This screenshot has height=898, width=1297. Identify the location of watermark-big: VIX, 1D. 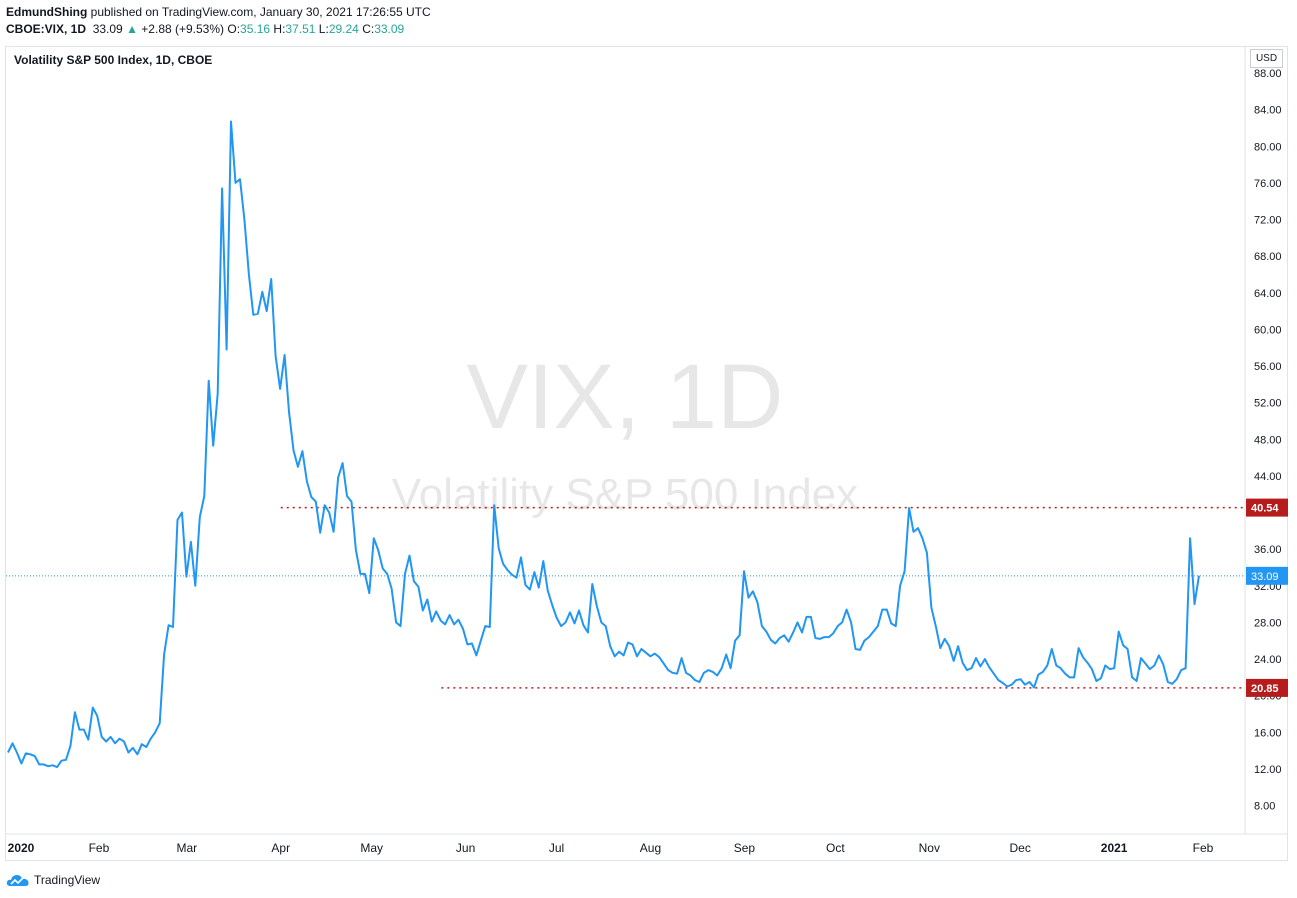
(624, 397).